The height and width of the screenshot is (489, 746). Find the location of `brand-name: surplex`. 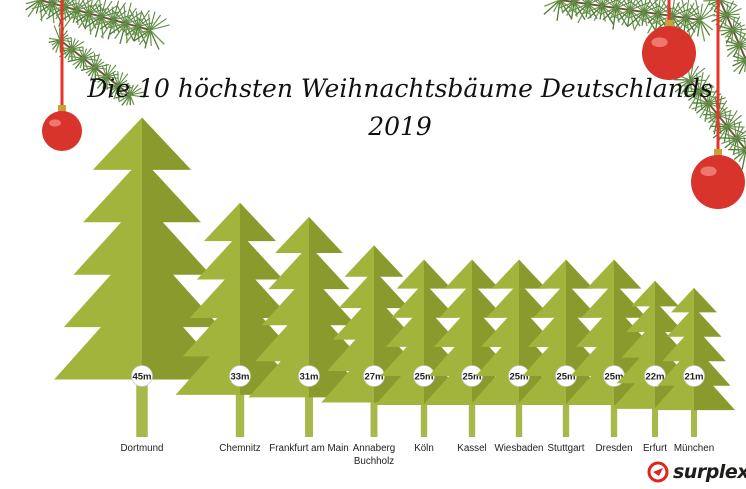

brand-name: surplex is located at coordinates (709, 472).